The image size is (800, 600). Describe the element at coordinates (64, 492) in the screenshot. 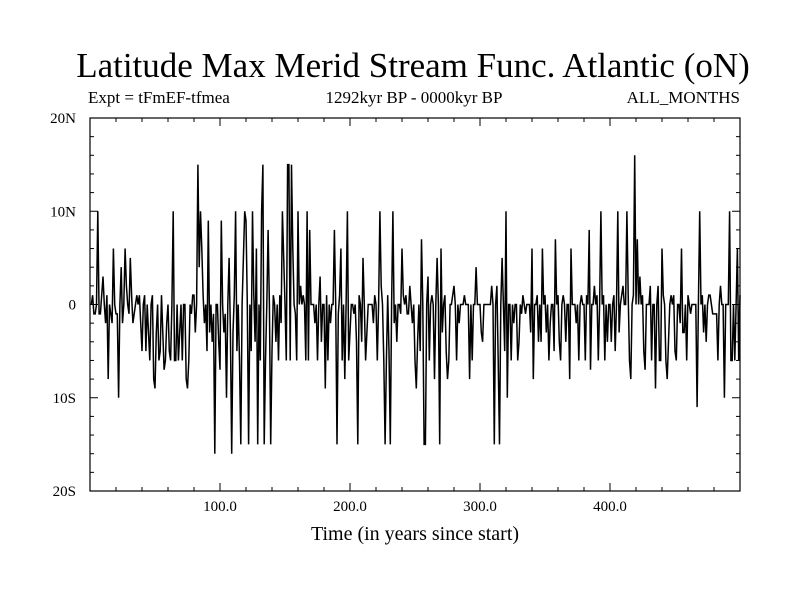

I see `y-tick-label: 20S` at that location.